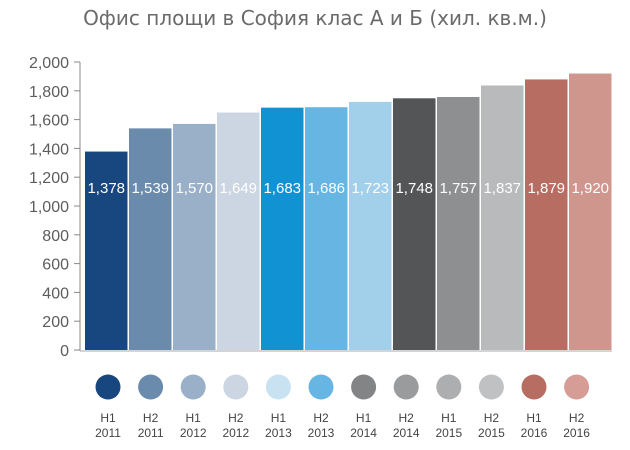 Image resolution: width=630 pixels, height=450 pixels. What do you see at coordinates (458, 188) in the screenshot?
I see `data-label: 1,757` at bounding box center [458, 188].